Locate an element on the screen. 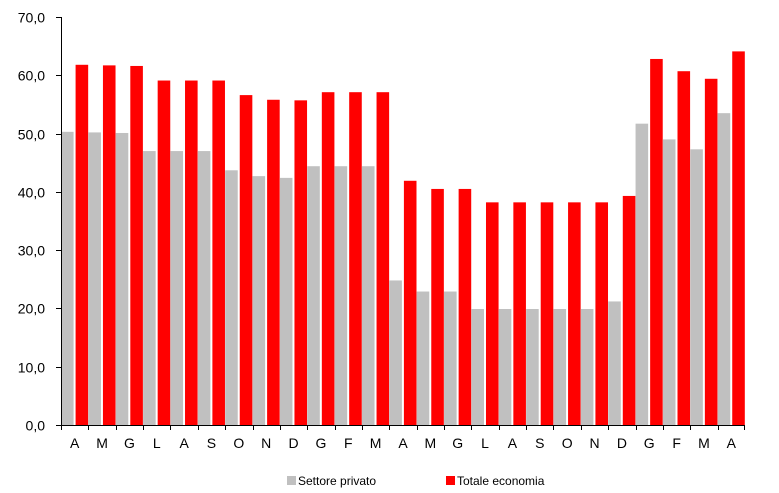  y-tick-label: 50,0 is located at coordinates (31, 135).